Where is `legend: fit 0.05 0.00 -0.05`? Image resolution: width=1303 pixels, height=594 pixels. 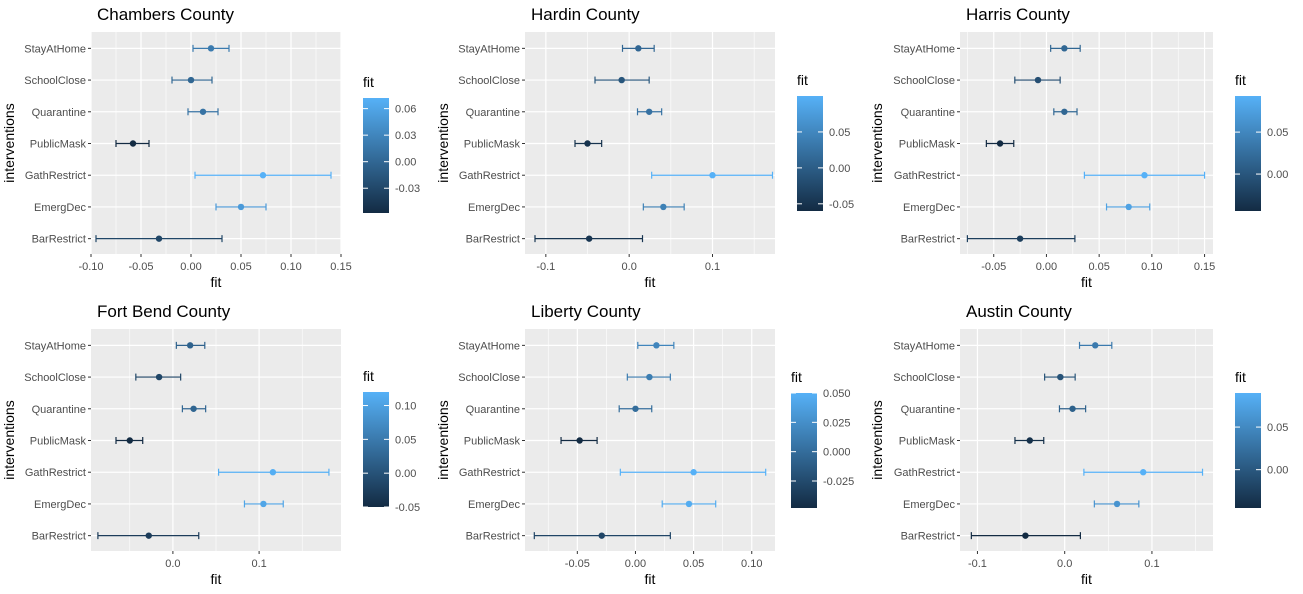 legend: fit 0.05 0.00 -0.05 is located at coordinates (825, 141).